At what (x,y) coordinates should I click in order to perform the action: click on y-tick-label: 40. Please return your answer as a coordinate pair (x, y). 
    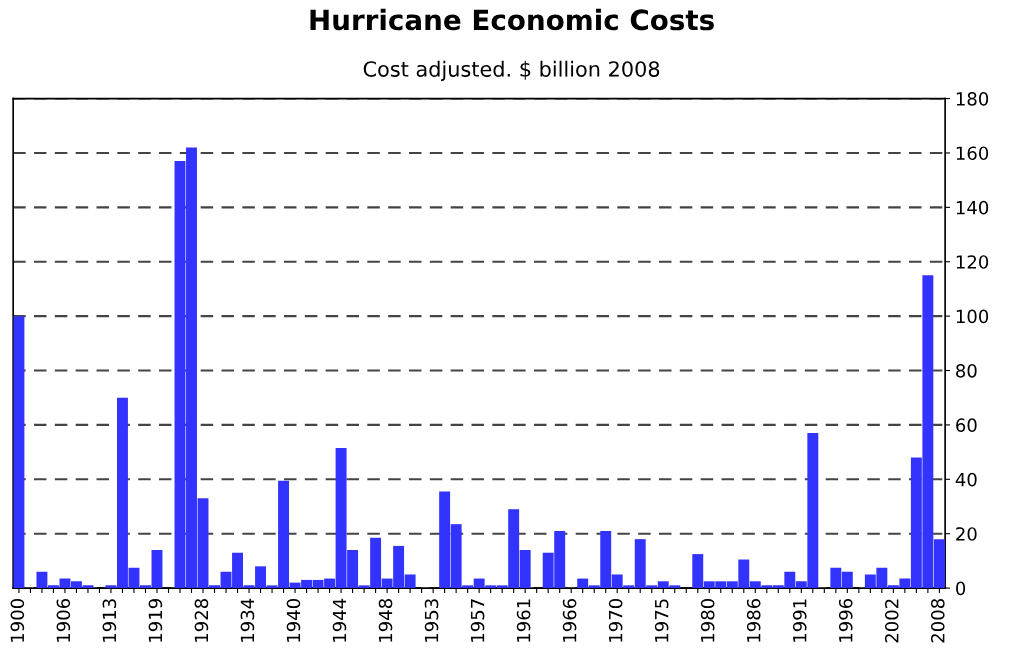
    Looking at the image, I should click on (966, 479).